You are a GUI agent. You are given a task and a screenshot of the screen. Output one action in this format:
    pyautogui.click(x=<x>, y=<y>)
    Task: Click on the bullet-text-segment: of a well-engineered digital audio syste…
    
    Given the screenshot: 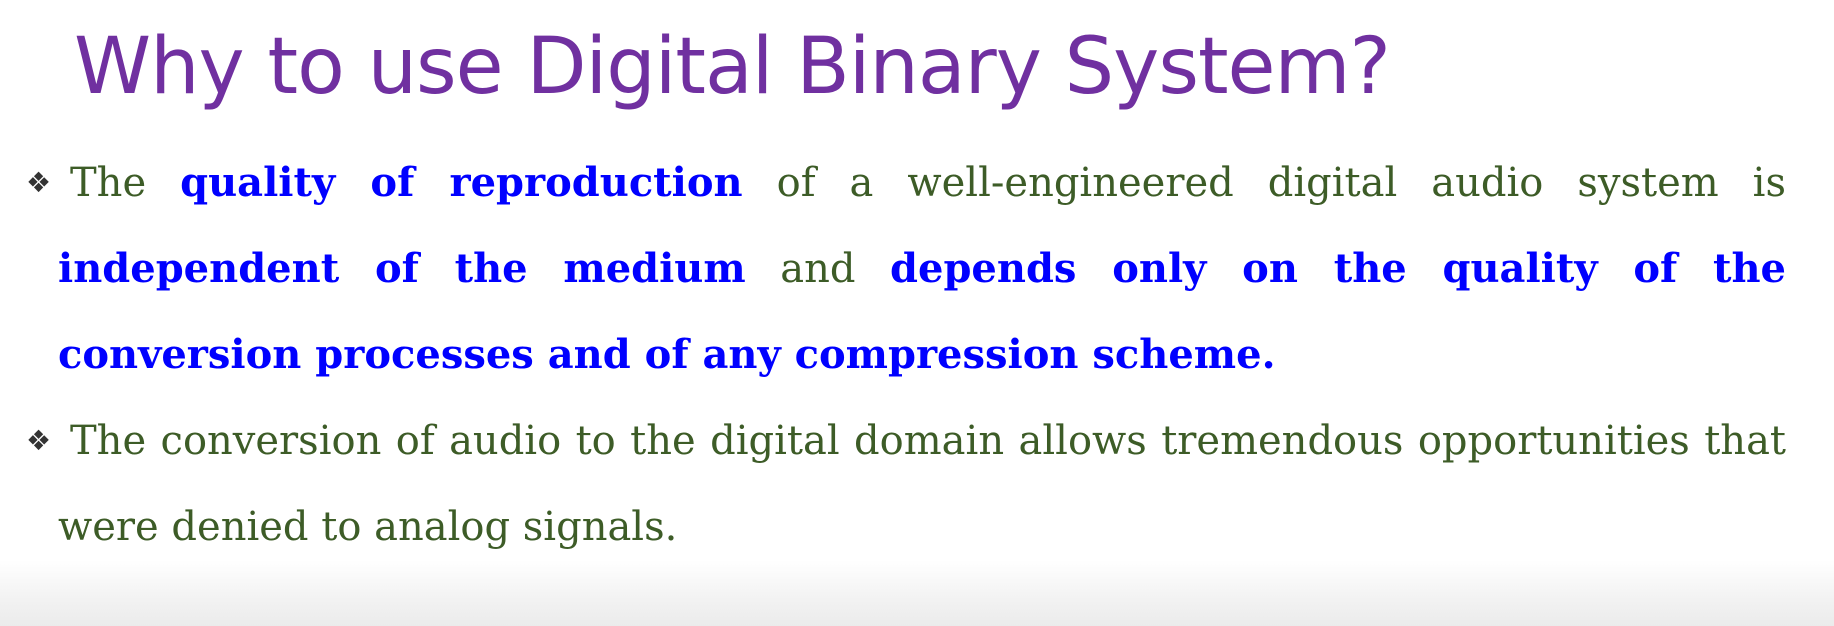 What is the action you would take?
    pyautogui.click(x=1264, y=183)
    